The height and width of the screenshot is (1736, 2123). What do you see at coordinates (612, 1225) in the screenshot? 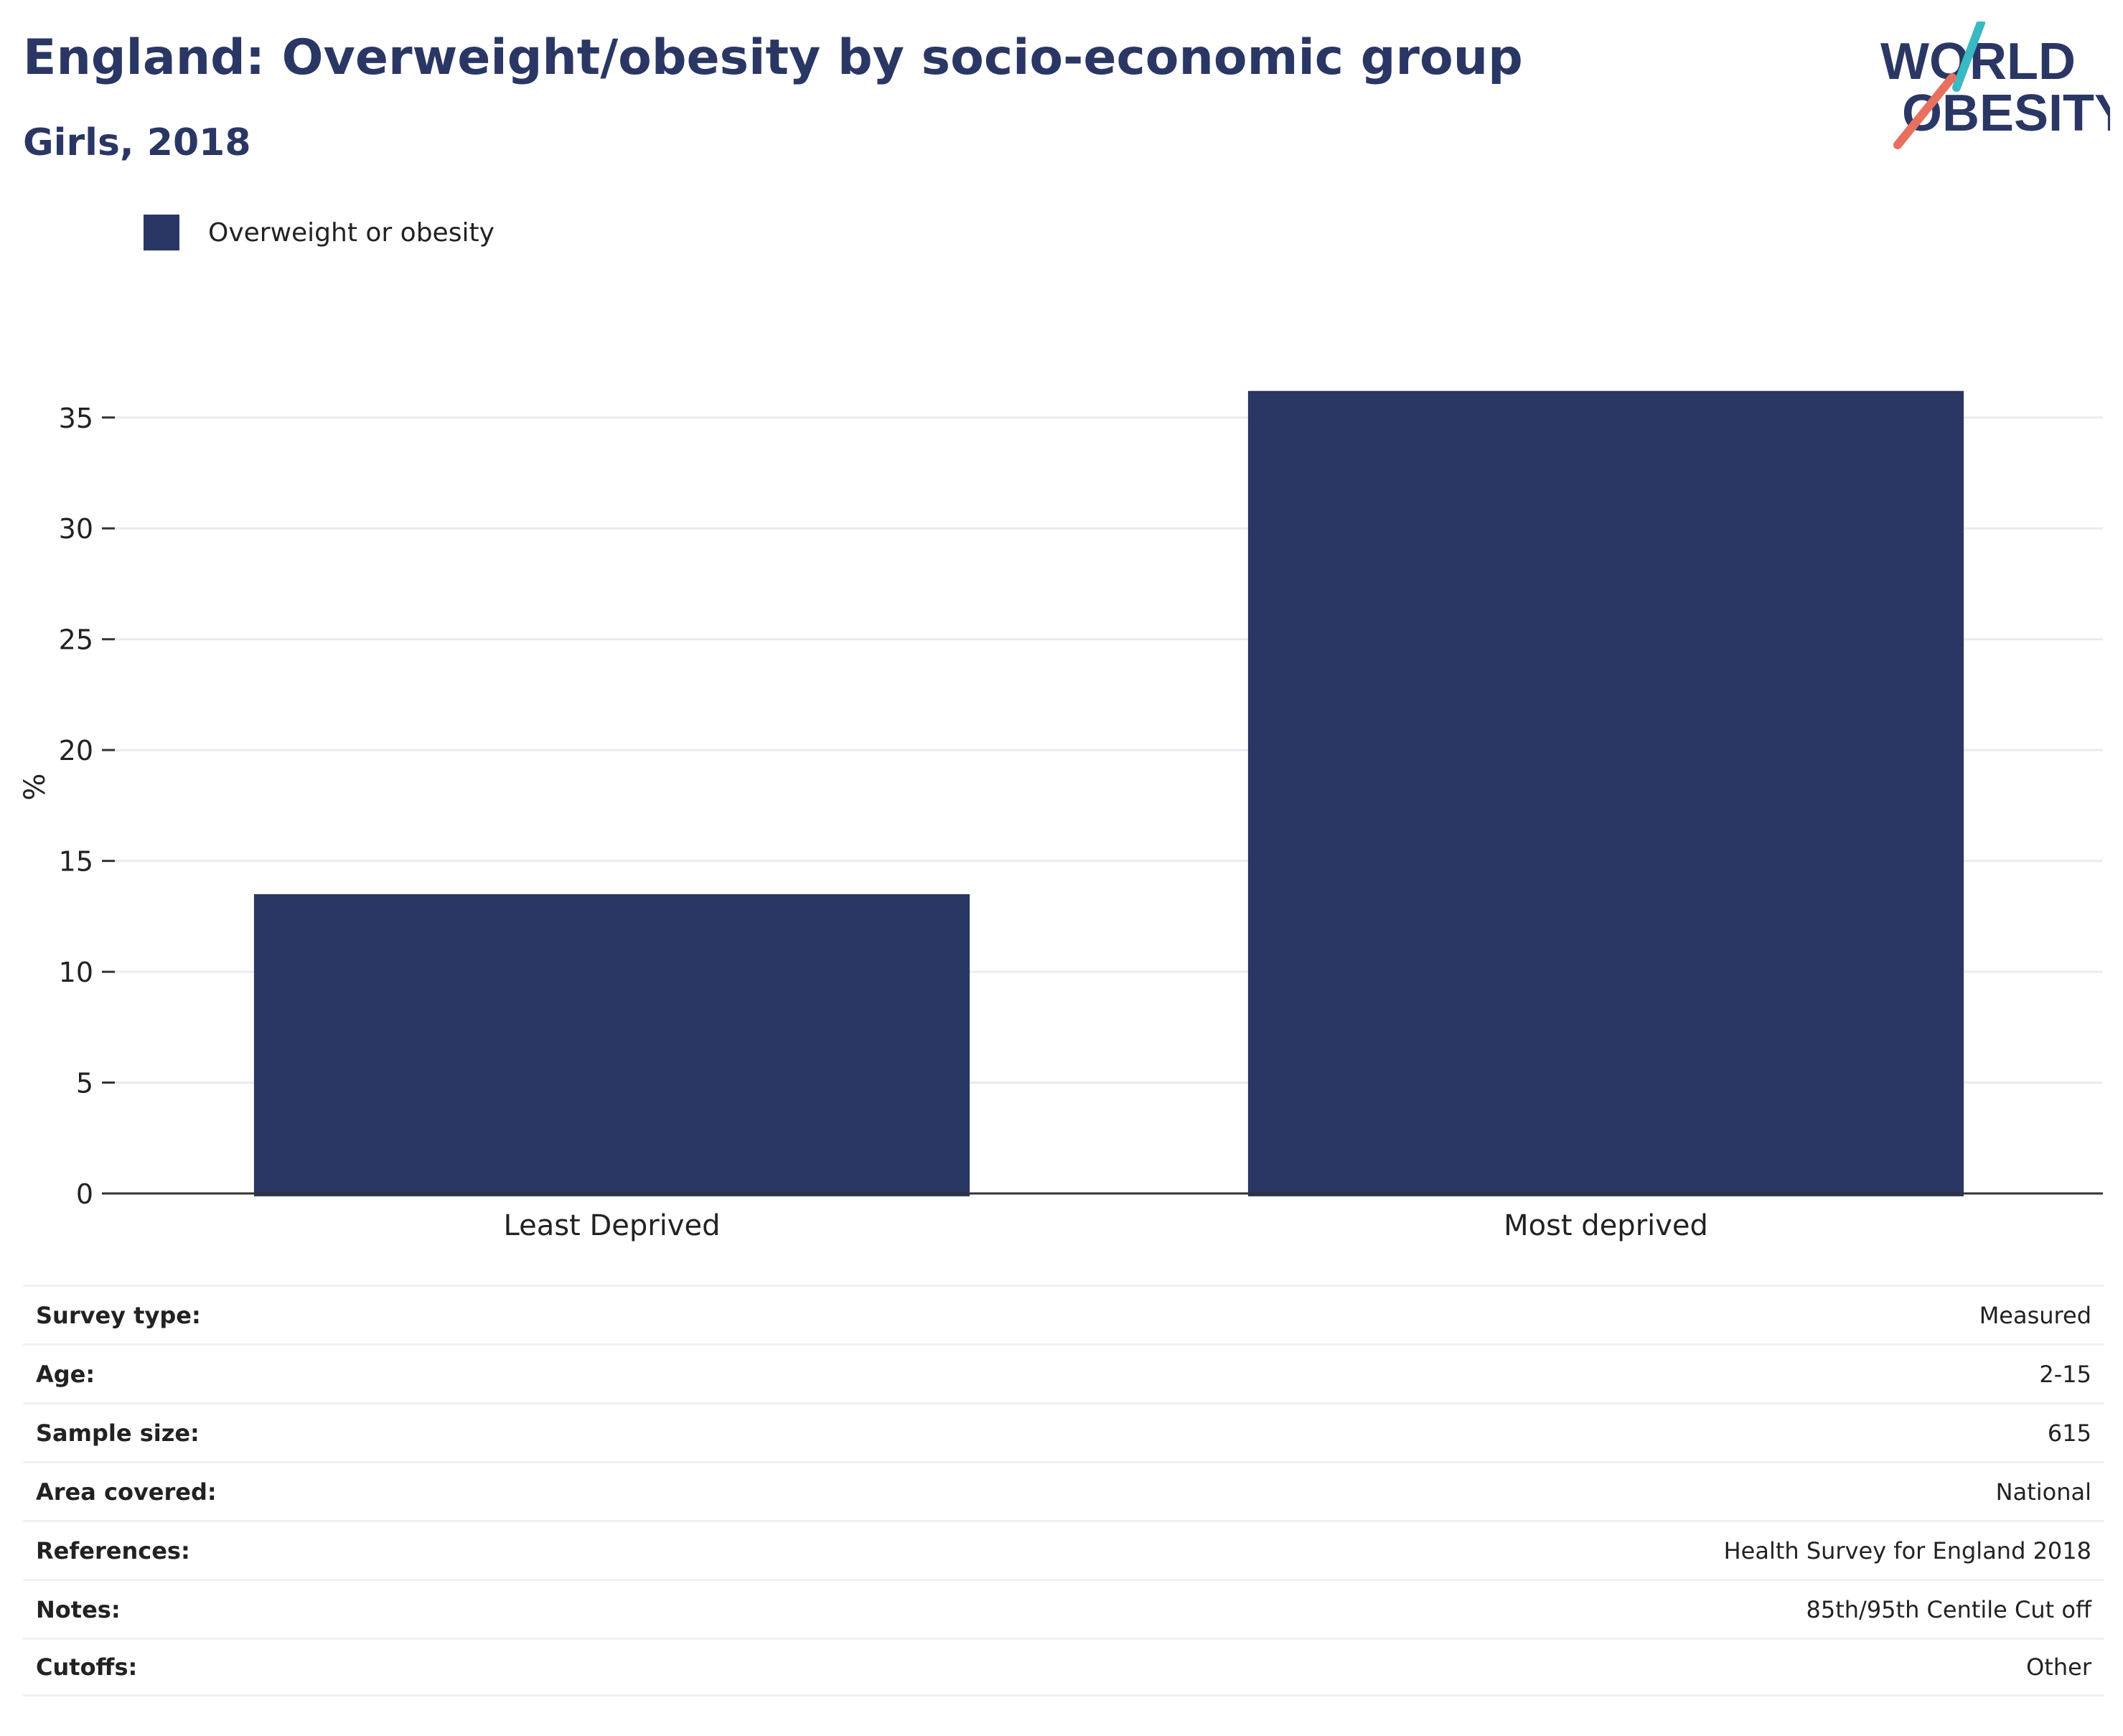
I see `x-tick-label: Least Deprived` at bounding box center [612, 1225].